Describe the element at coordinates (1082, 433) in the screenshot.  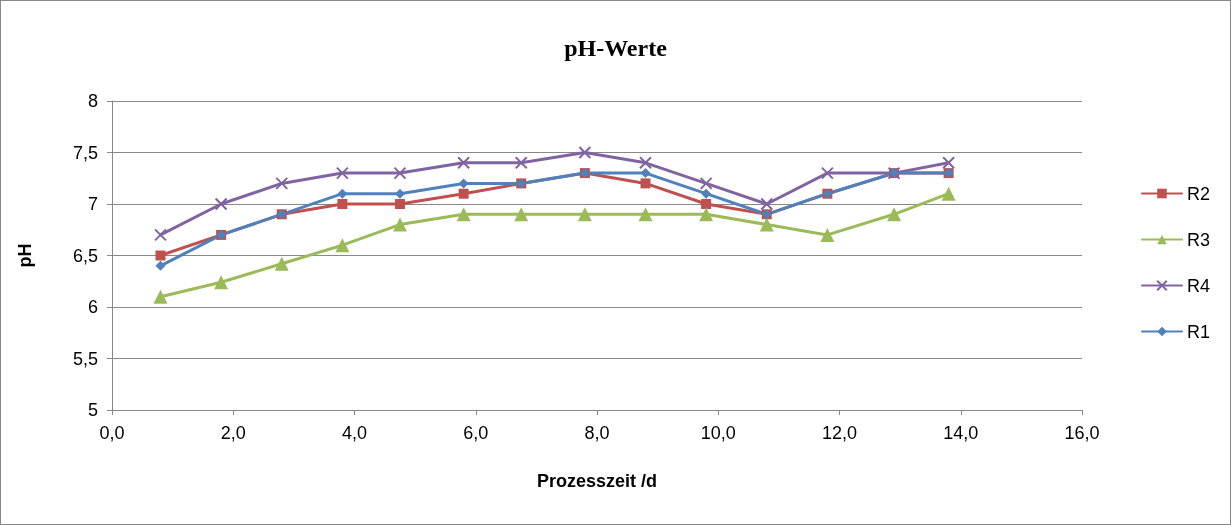
I see `x-tick-label: 16,0` at that location.